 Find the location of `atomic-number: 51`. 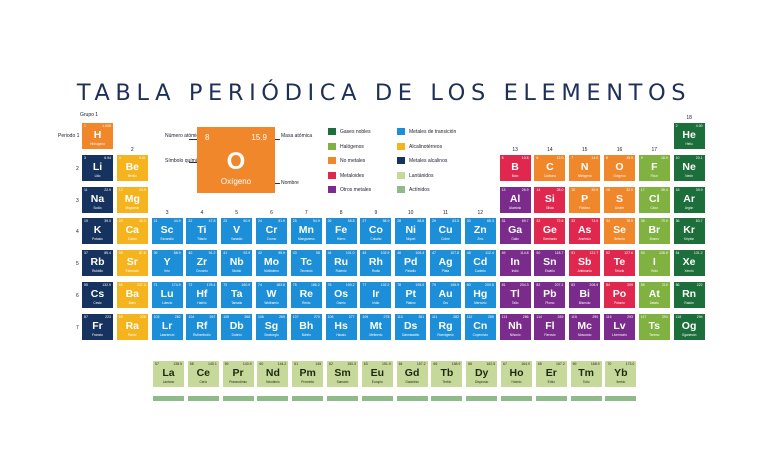

atomic-number: 51 is located at coordinates (573, 253).